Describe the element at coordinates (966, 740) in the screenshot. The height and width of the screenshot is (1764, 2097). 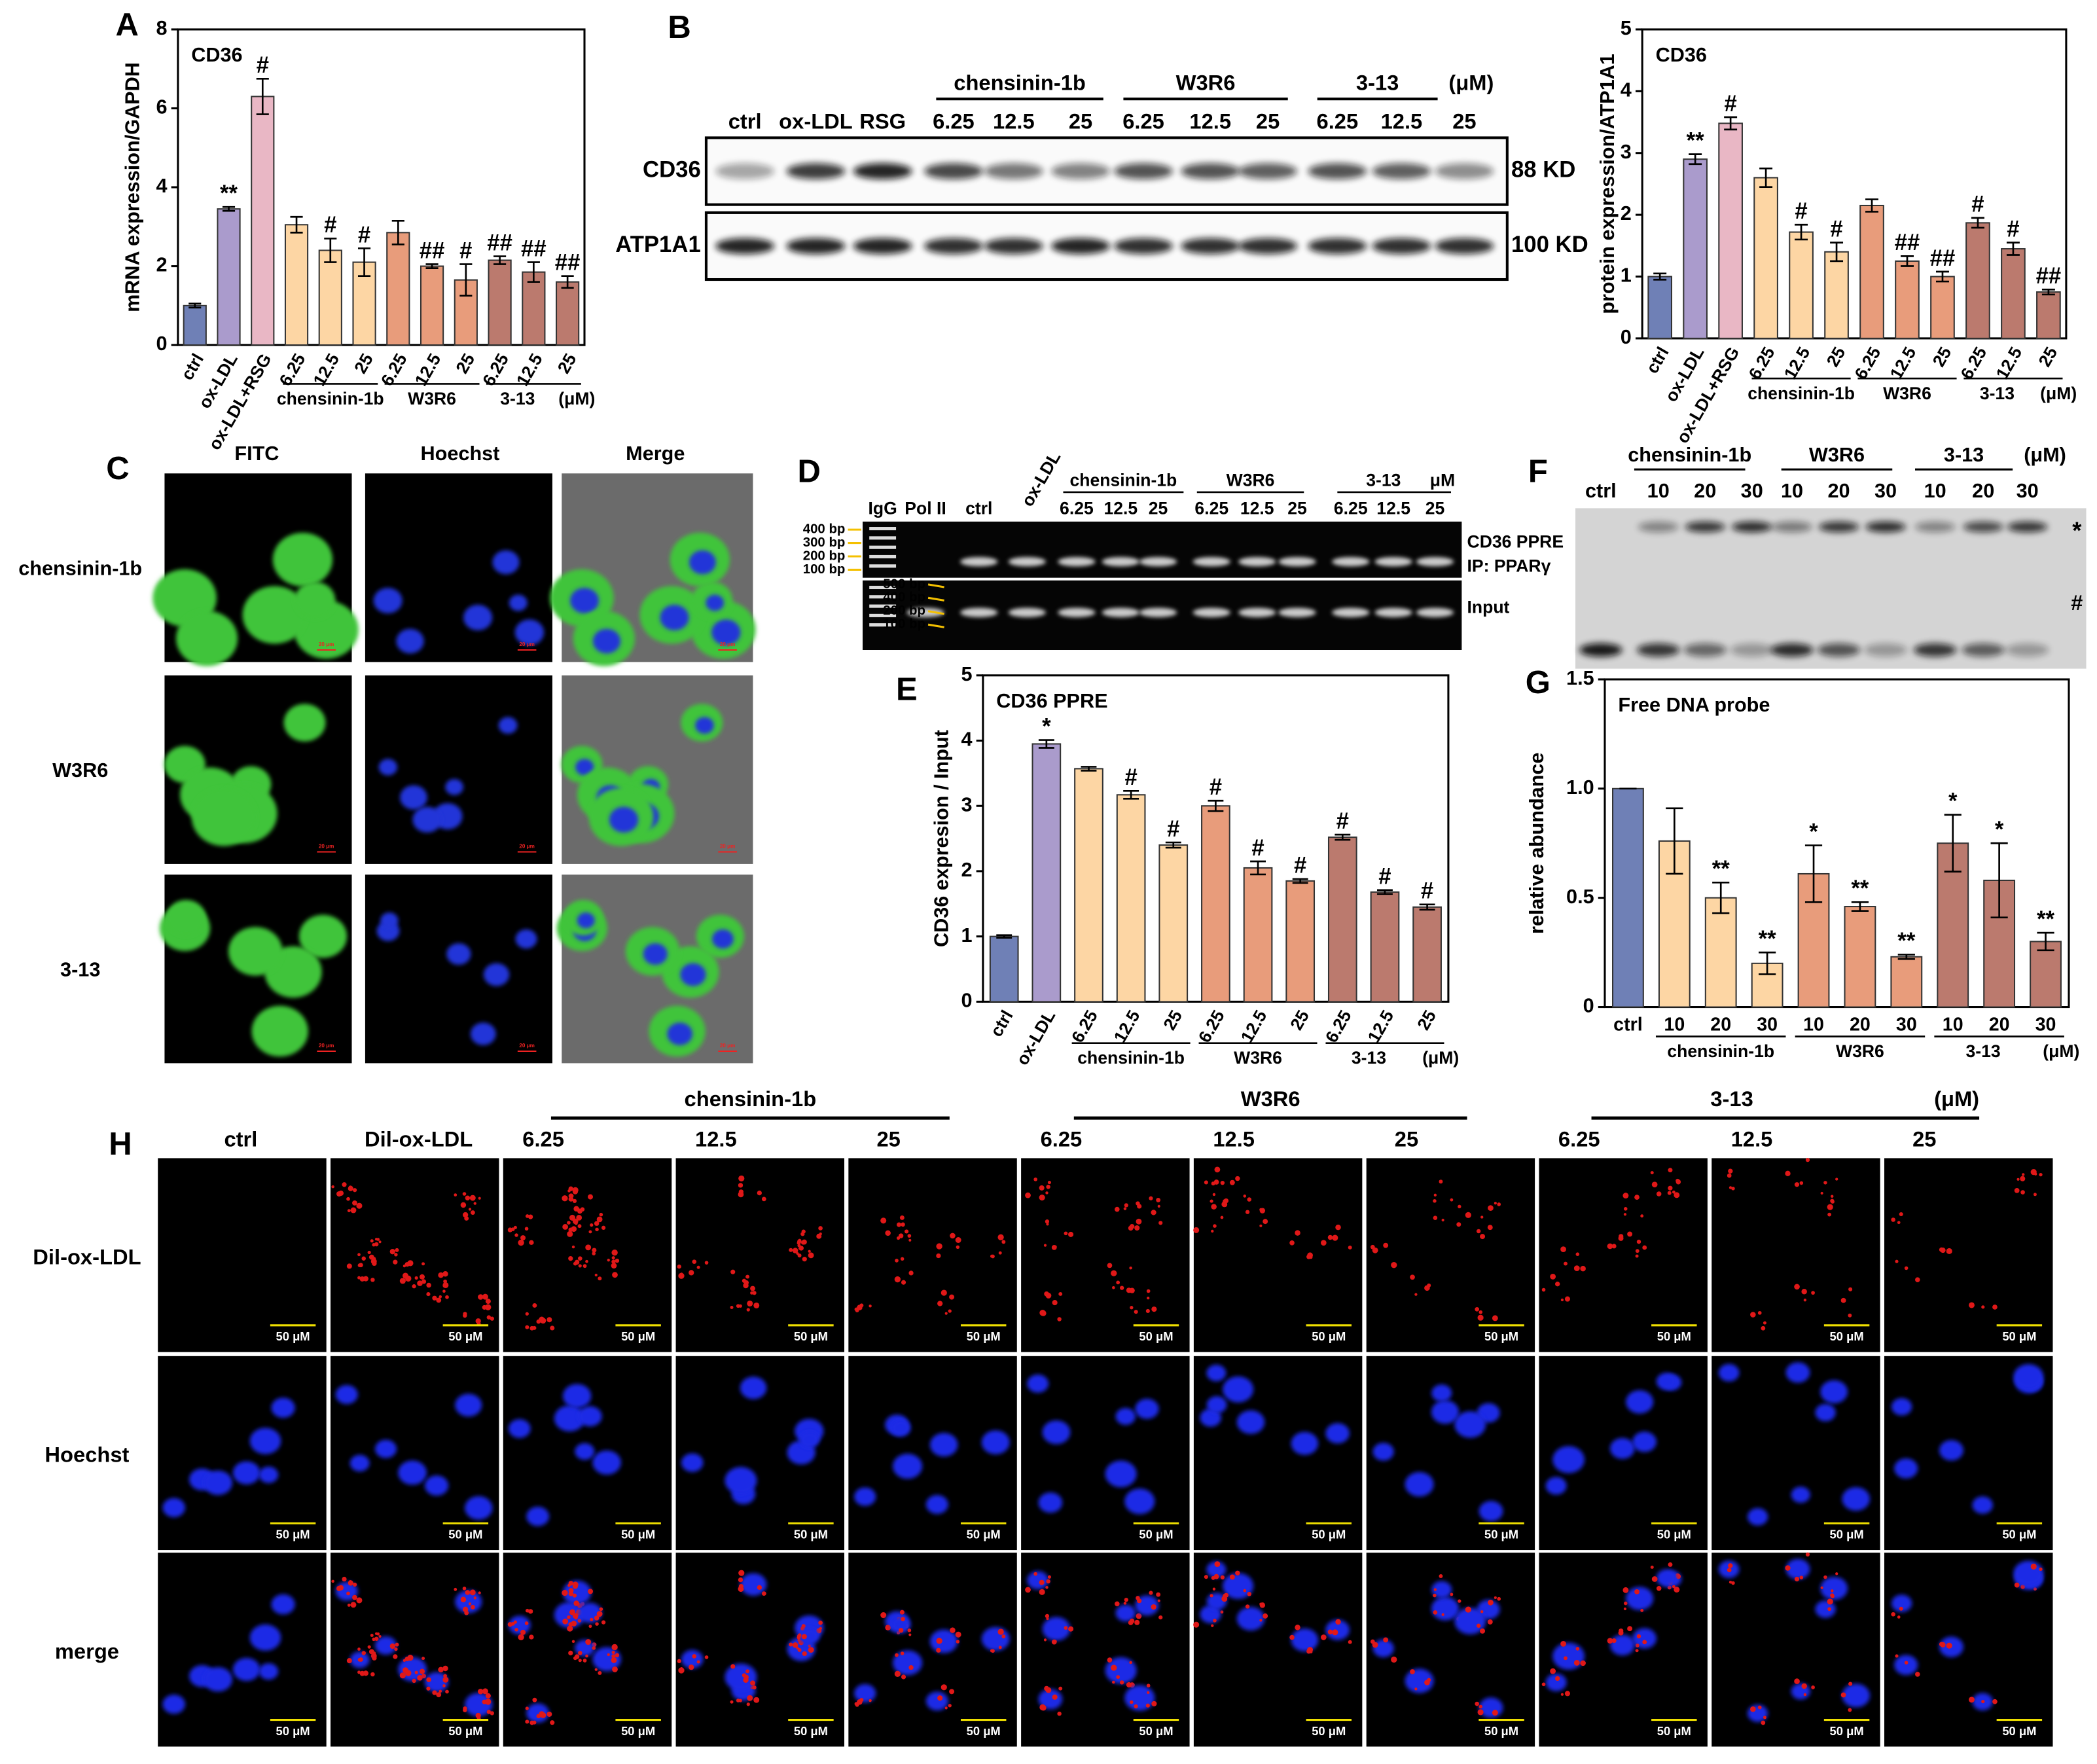
I see `y-tick-label: 4` at that location.